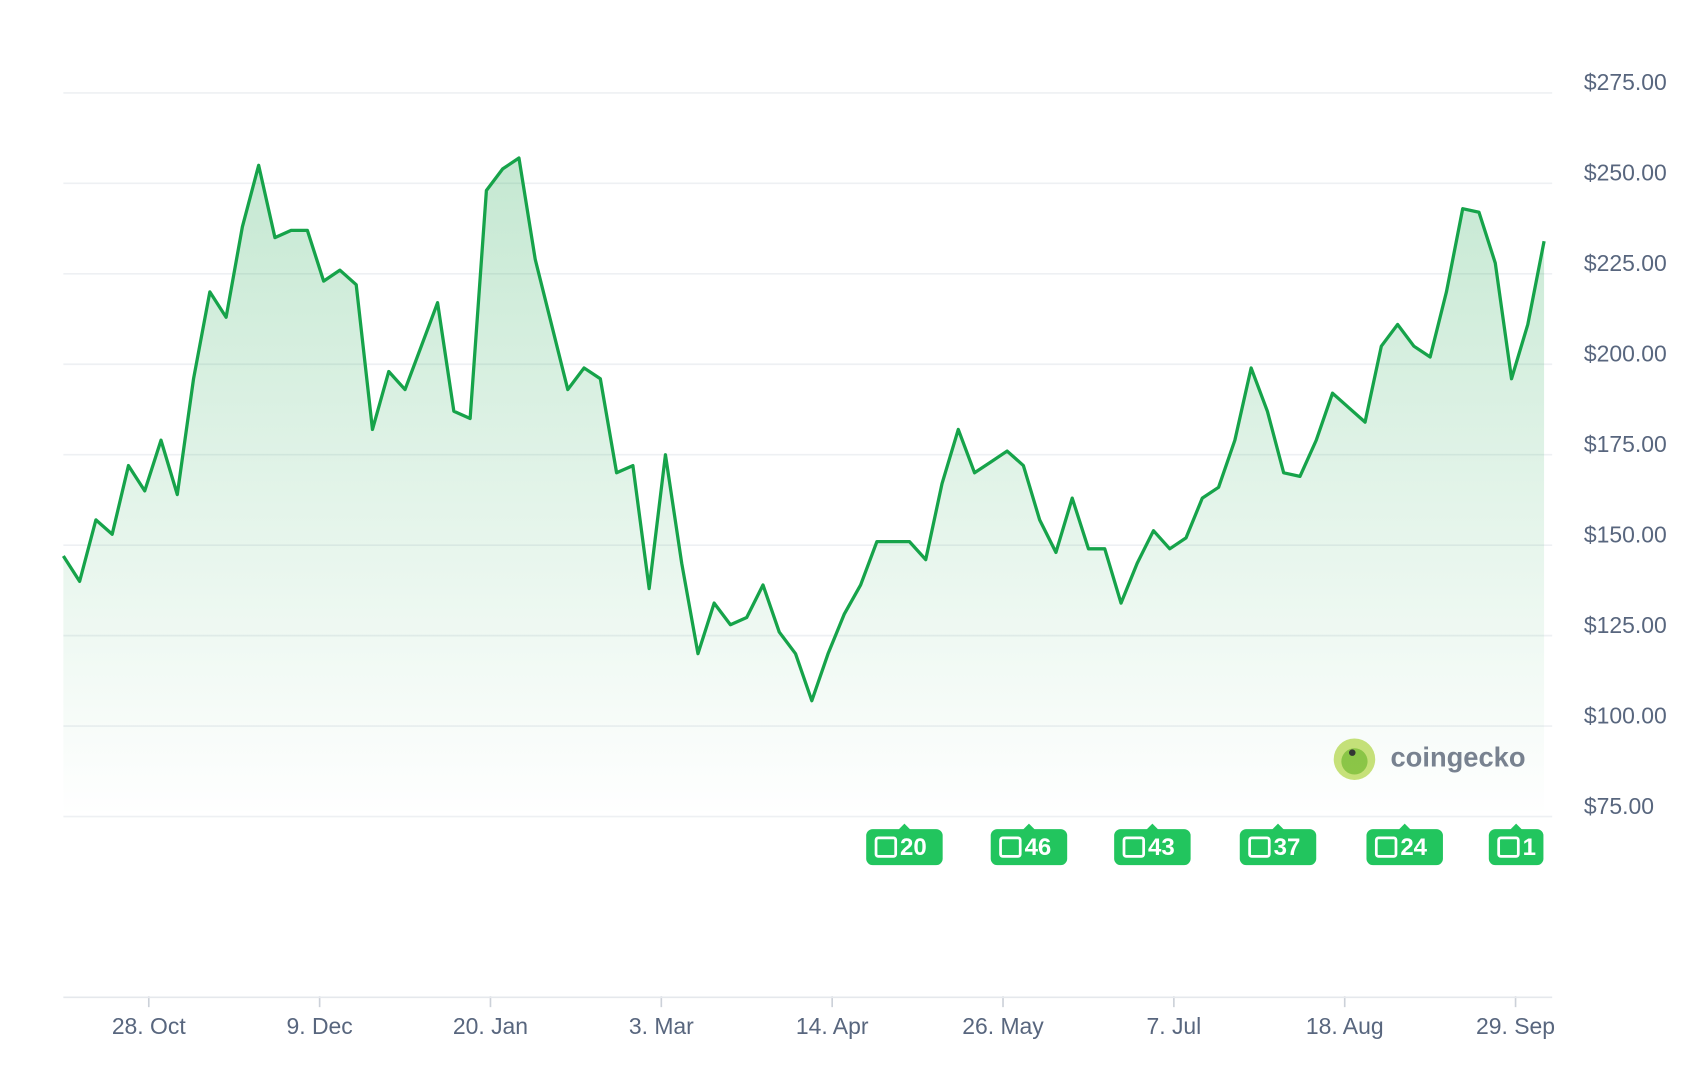  What do you see at coordinates (1345, 1026) in the screenshot?
I see `x-tick-label: 18. Aug` at bounding box center [1345, 1026].